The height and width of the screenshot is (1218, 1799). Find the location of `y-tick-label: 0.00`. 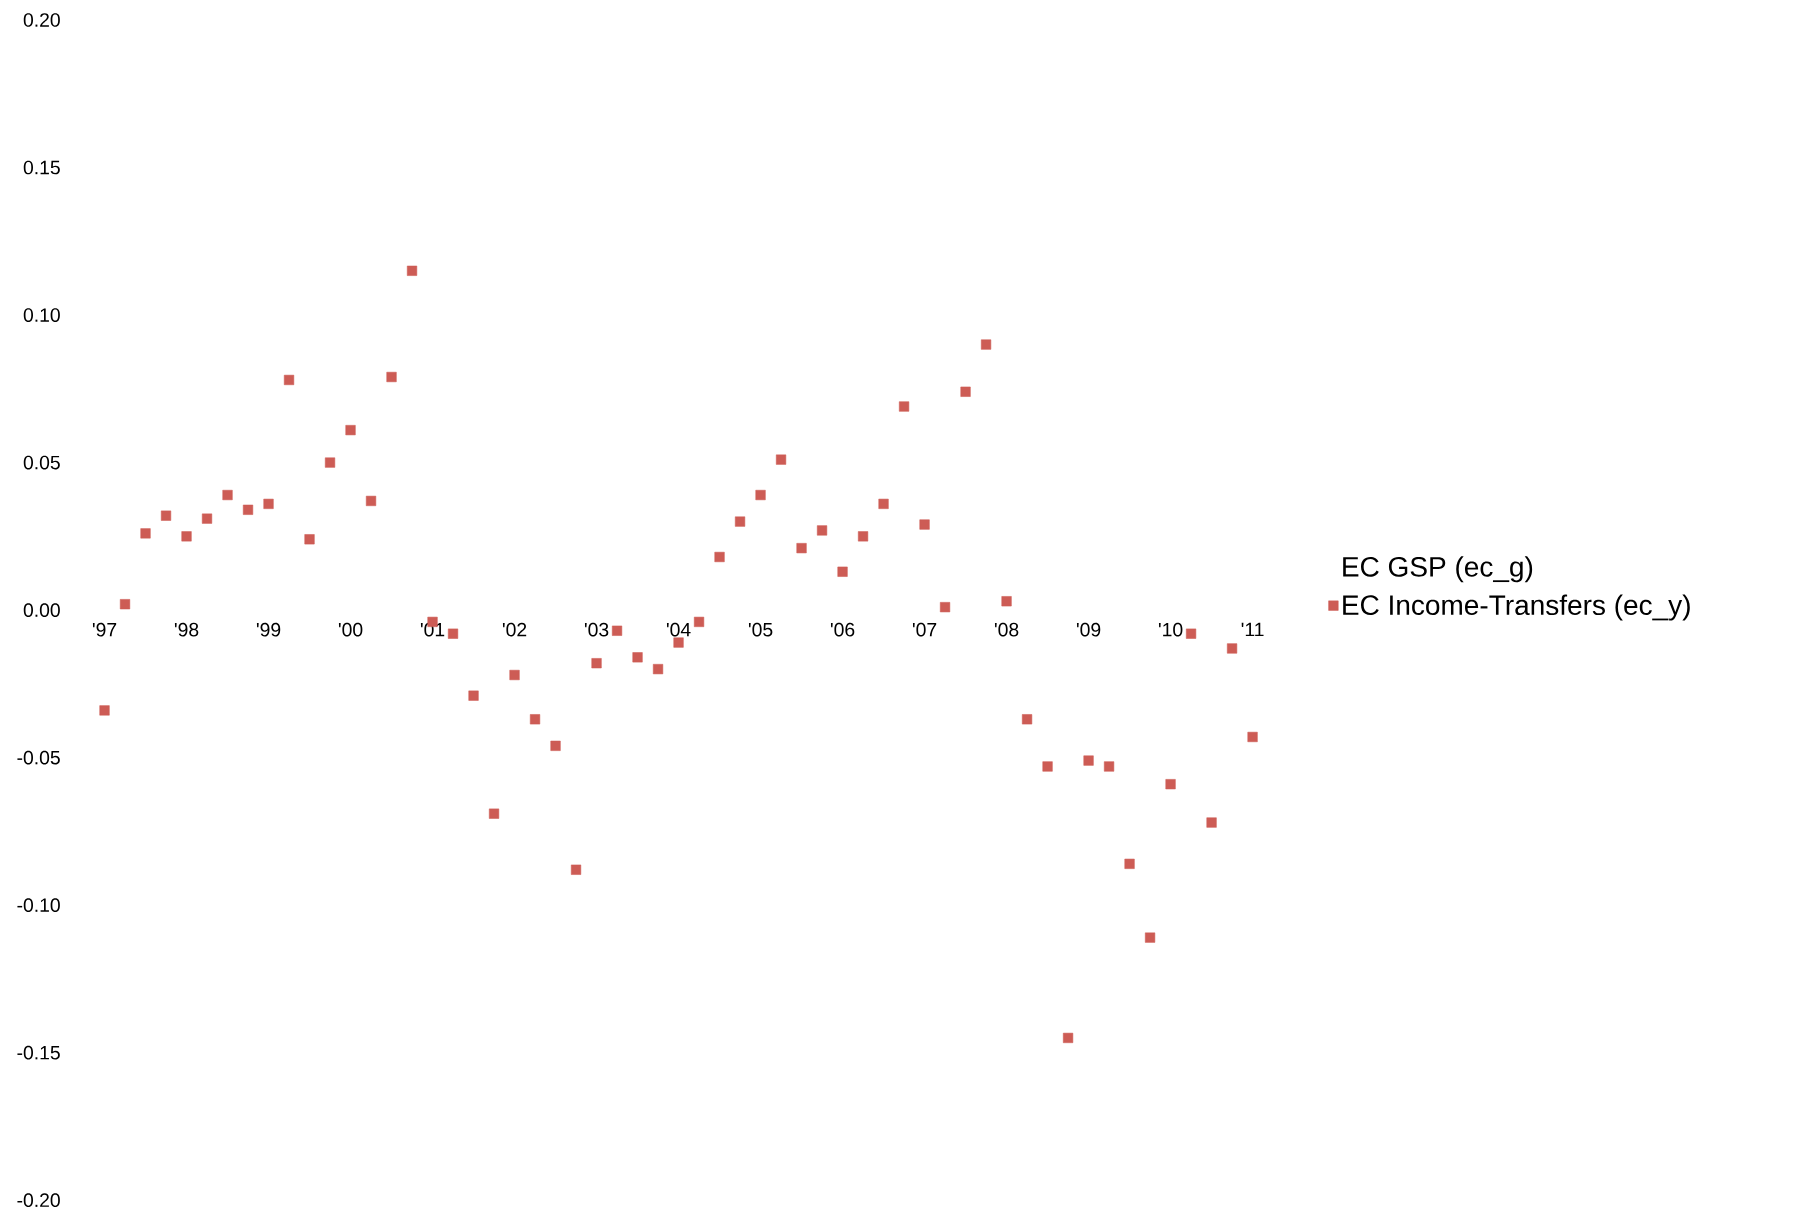

y-tick-label: 0.00 is located at coordinates (41, 610).